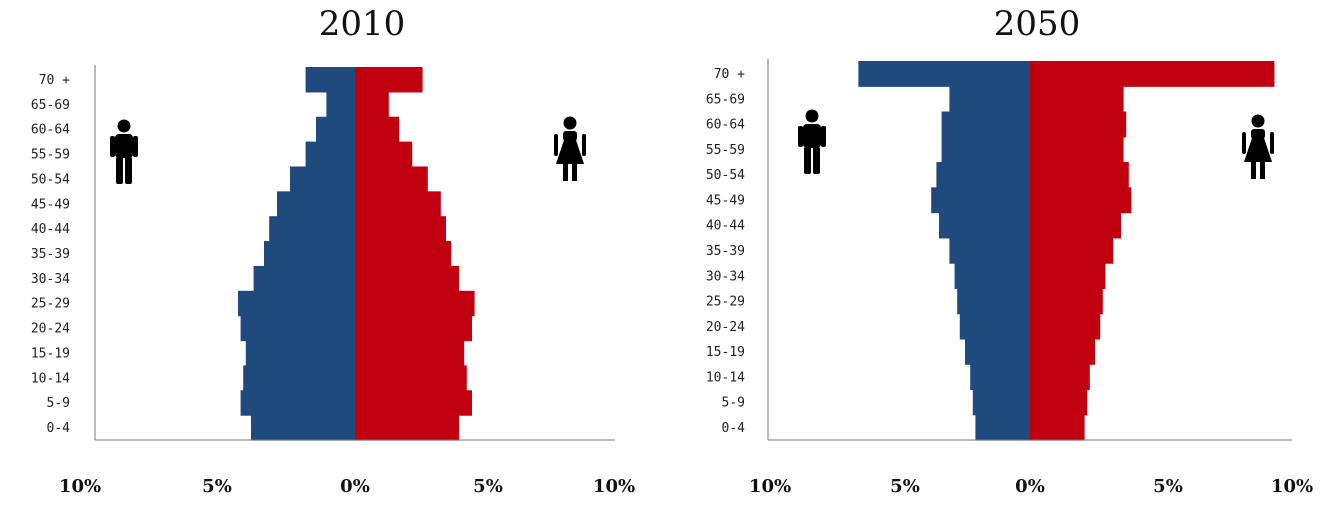 The width and height of the screenshot is (1330, 507). Describe the element at coordinates (800, 136) in the screenshot. I see `p2050-male-person-icon-arm-left` at that location.